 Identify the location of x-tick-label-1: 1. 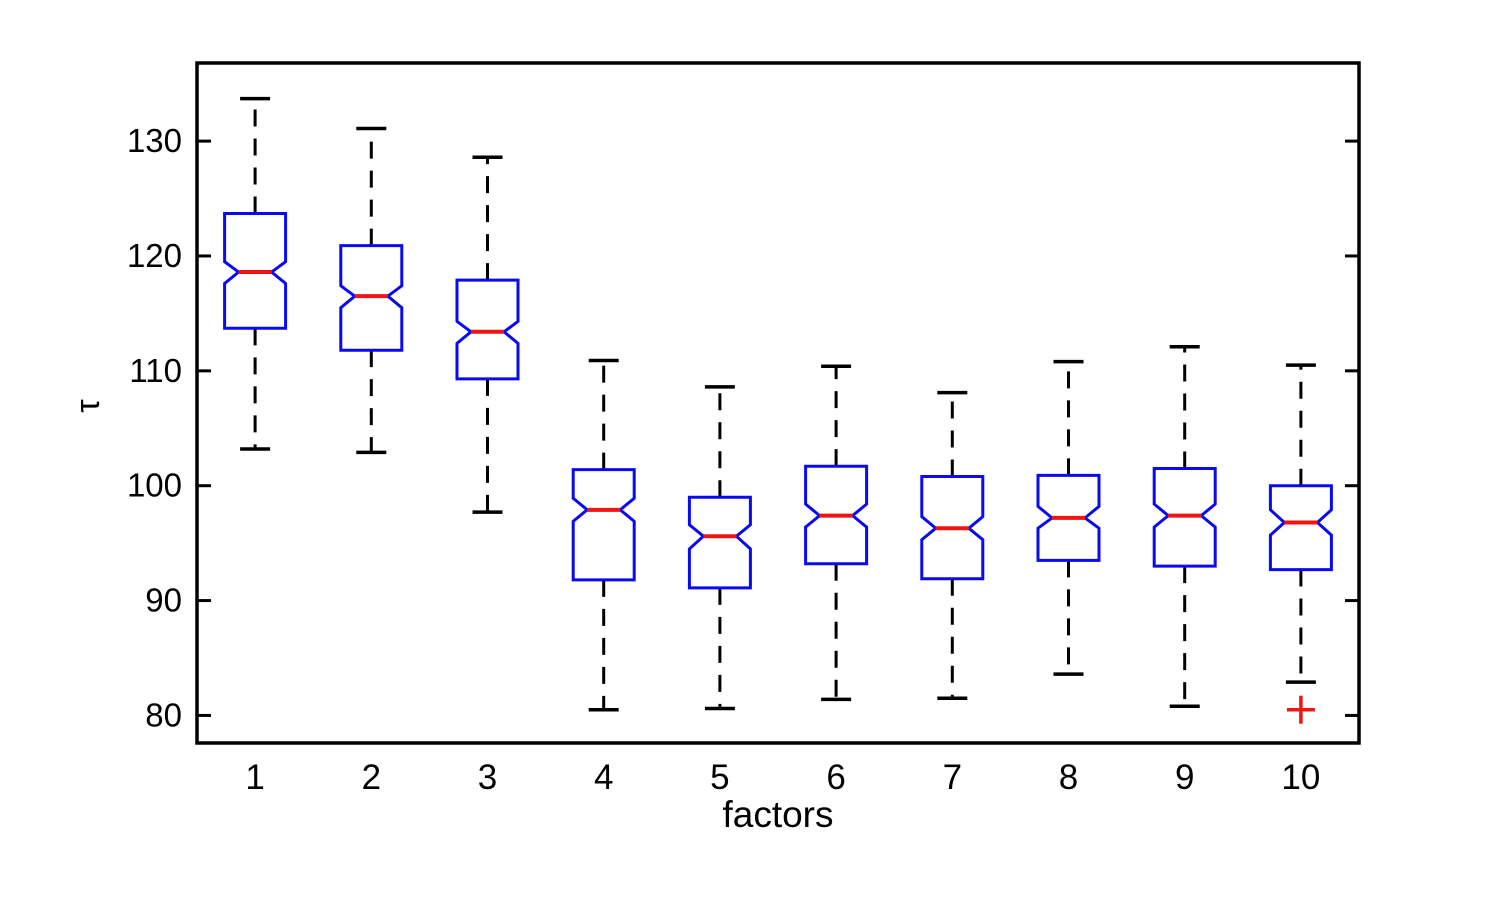
(254, 777).